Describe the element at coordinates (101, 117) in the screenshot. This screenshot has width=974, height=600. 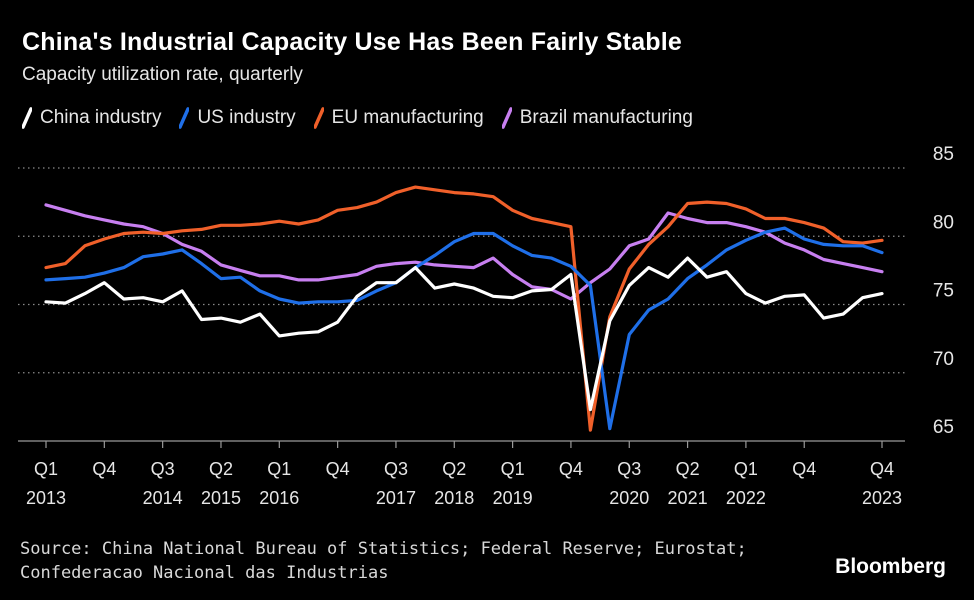
I see `legend-label-china: China industry` at that location.